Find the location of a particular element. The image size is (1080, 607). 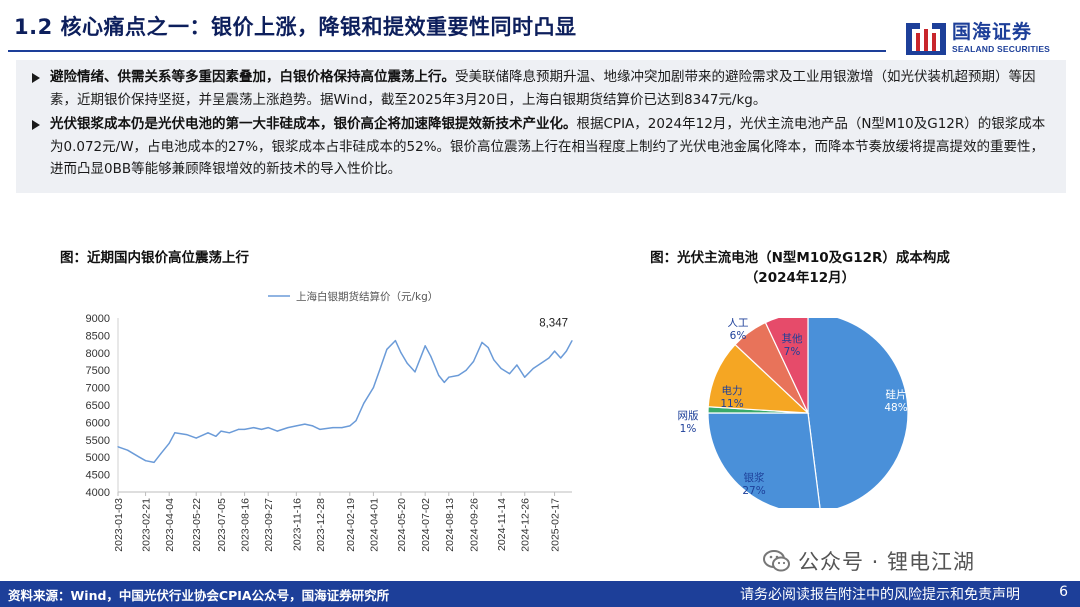

x-tick-label: 2023-12-28 is located at coordinates (321, 525).